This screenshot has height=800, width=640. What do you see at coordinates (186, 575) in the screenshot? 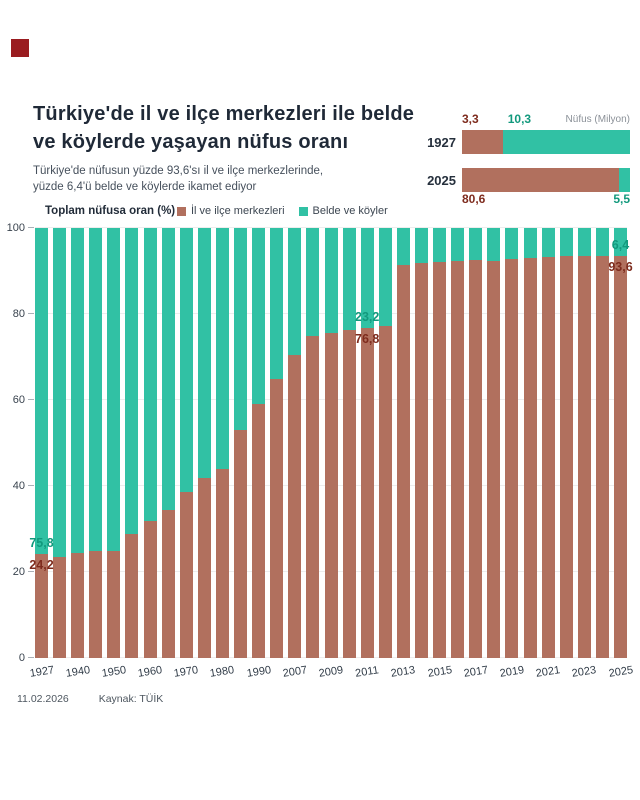
I see `bar-1970-urban-segment` at bounding box center [186, 575].